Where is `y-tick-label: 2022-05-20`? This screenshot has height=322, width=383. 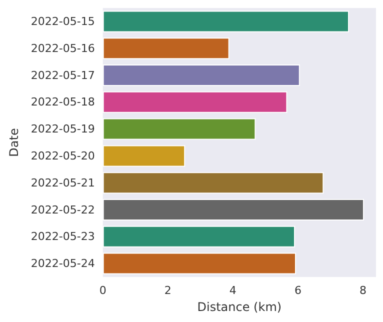 y-tick-label: 2022-05-20 is located at coordinates (62, 155).